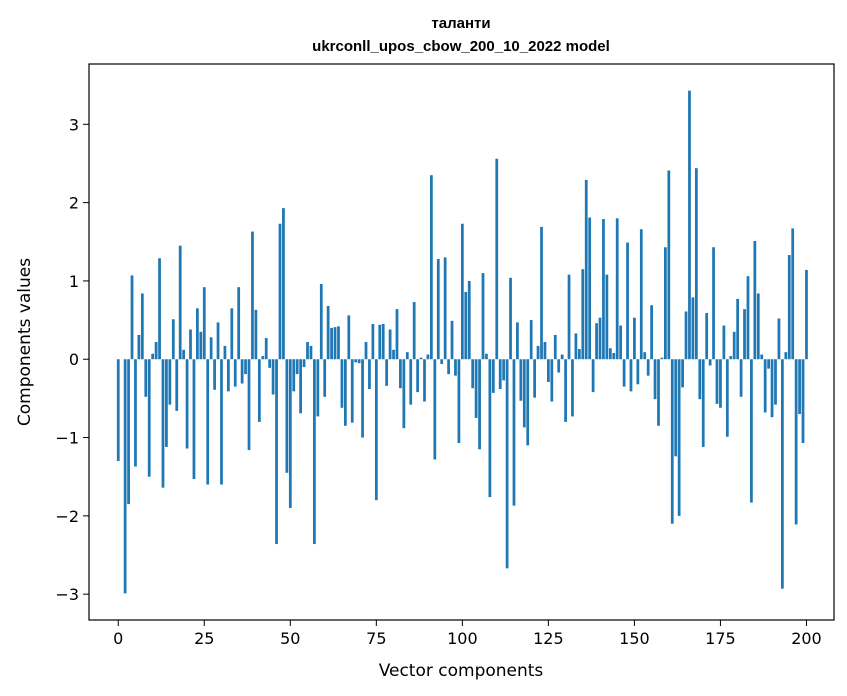  I want to click on y-tick-label: 1, so click(74, 281).